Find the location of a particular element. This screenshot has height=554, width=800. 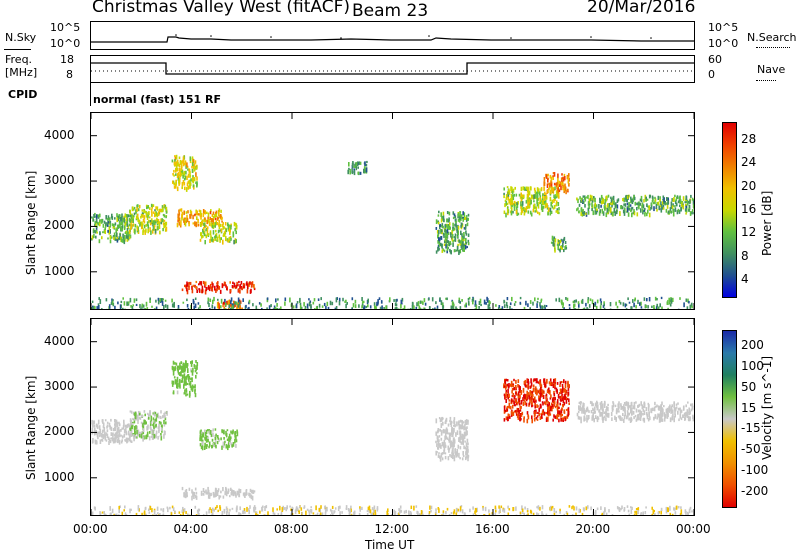

velocity-ytick-label: 4000 is located at coordinates (59, 340).